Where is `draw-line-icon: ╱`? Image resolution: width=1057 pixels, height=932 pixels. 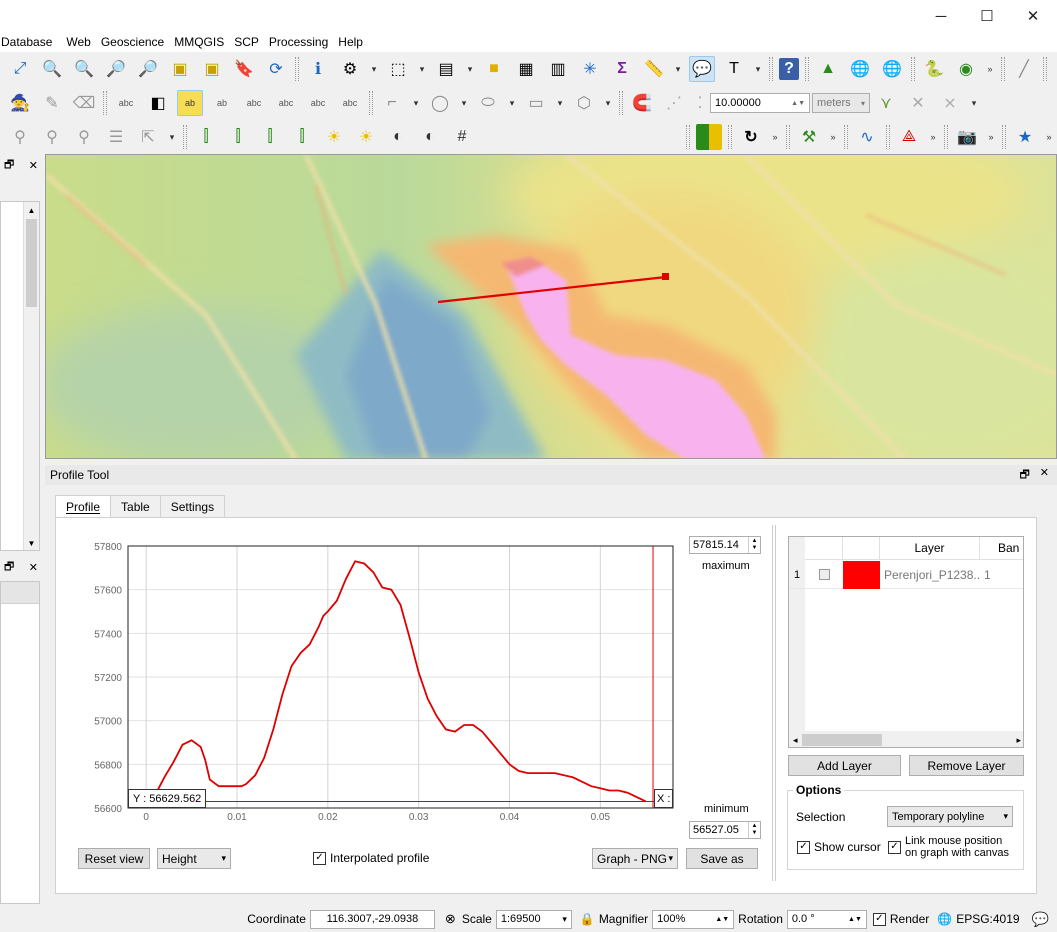
draw-line-icon: ╱ is located at coordinates (1024, 69).